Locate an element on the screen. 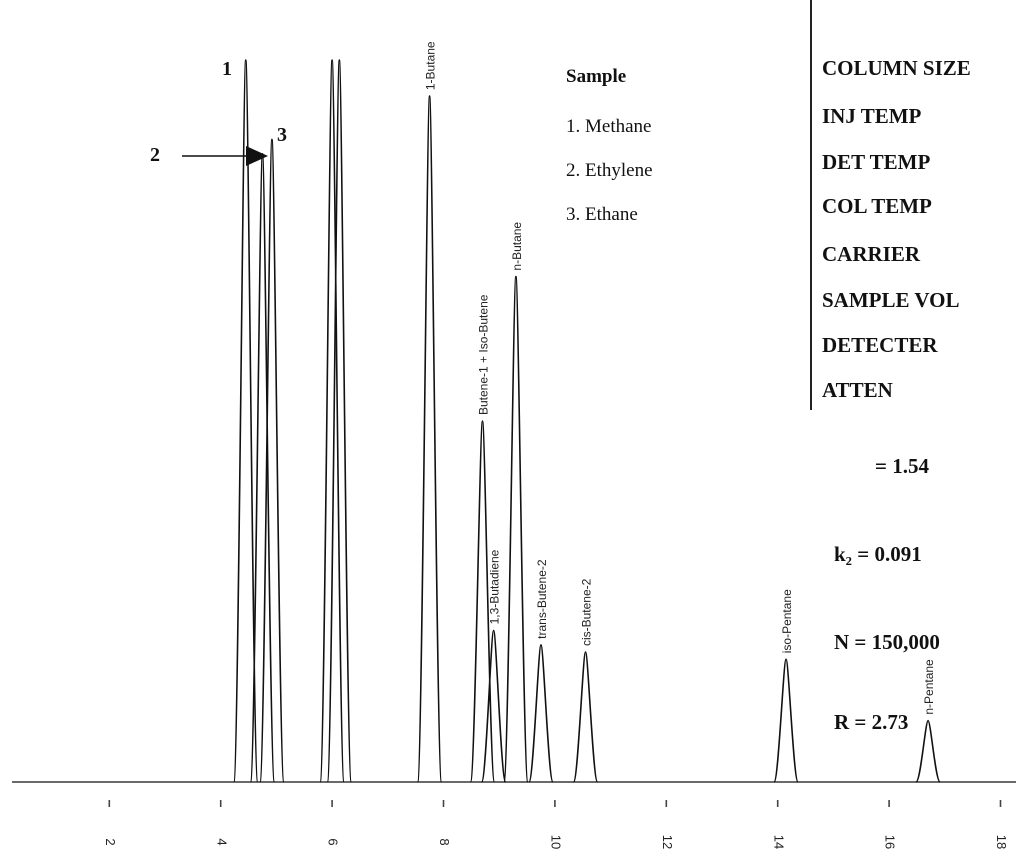 This screenshot has height=863, width=1016. sample-item-ethane: 3. Ethane is located at coordinates (602, 214).